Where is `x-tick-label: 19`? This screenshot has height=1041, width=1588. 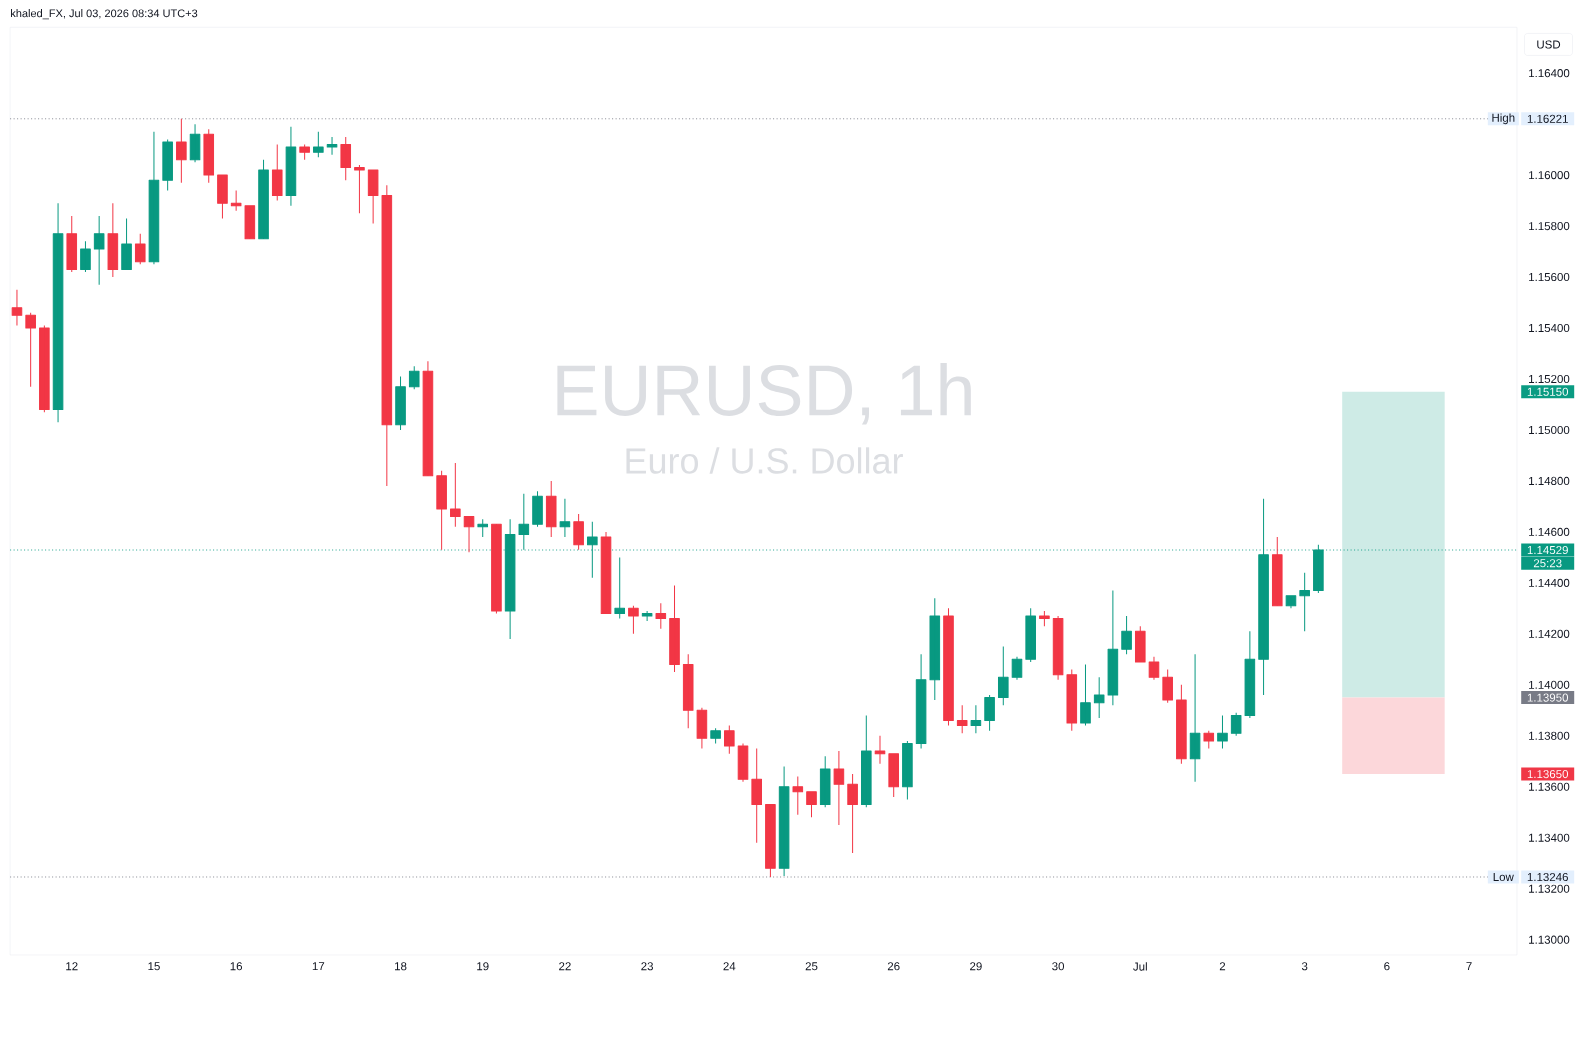 x-tick-label: 19 is located at coordinates (483, 966).